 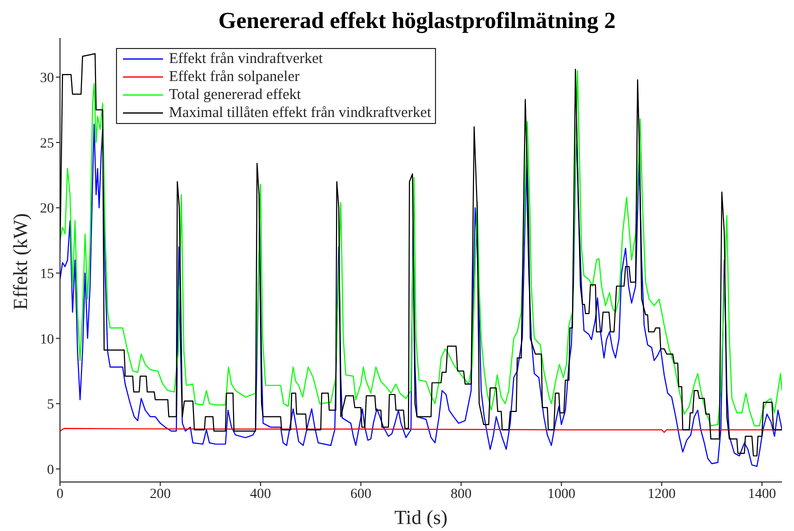 What do you see at coordinates (361, 494) in the screenshot?
I see `x-tick-label: 600` at bounding box center [361, 494].